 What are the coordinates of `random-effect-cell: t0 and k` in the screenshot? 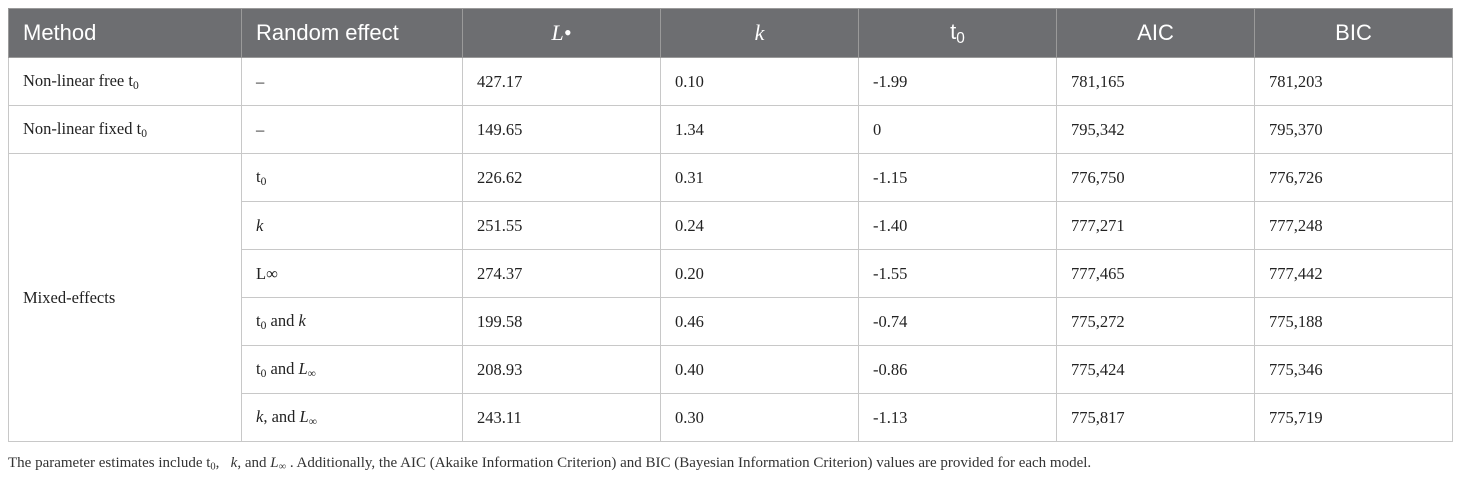 It's located at (352, 321).